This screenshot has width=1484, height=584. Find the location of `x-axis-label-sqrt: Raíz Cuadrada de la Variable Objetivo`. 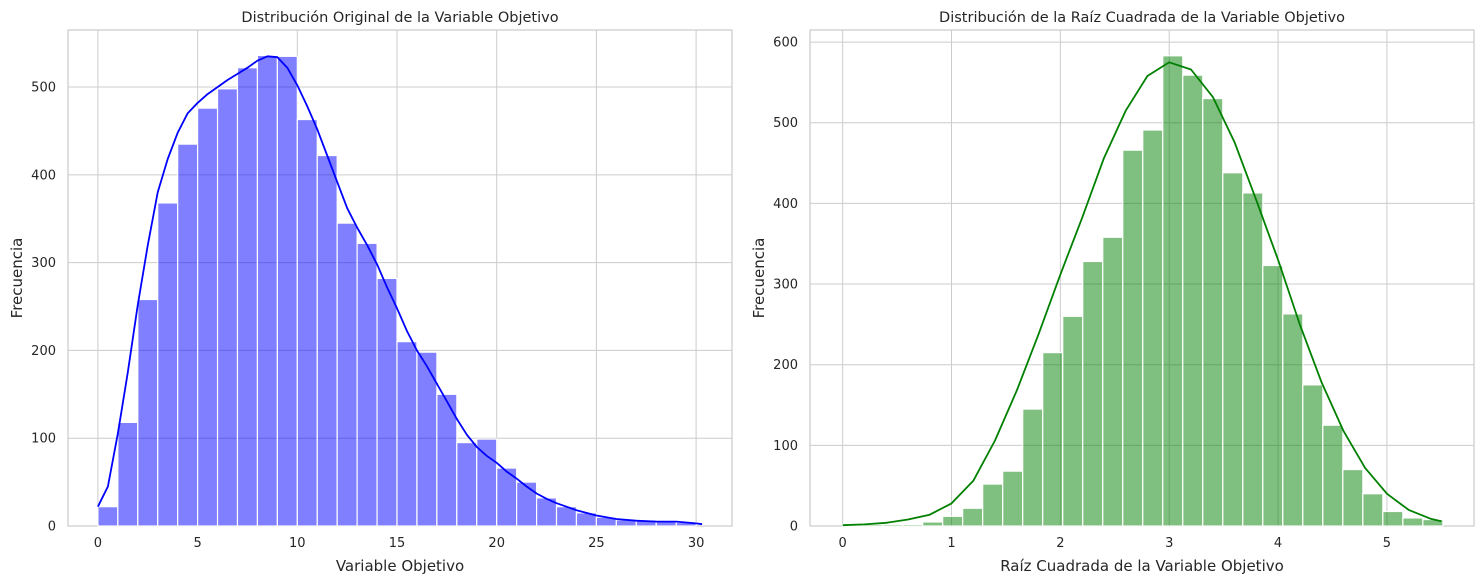

x-axis-label-sqrt: Raíz Cuadrada de la Variable Objetivo is located at coordinates (1142, 566).